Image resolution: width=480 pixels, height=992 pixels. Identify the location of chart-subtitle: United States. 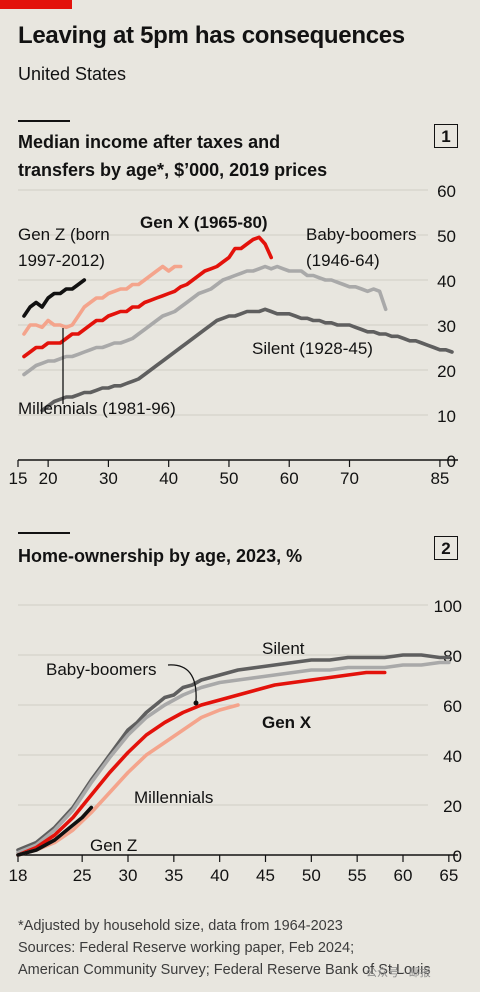
(72, 74).